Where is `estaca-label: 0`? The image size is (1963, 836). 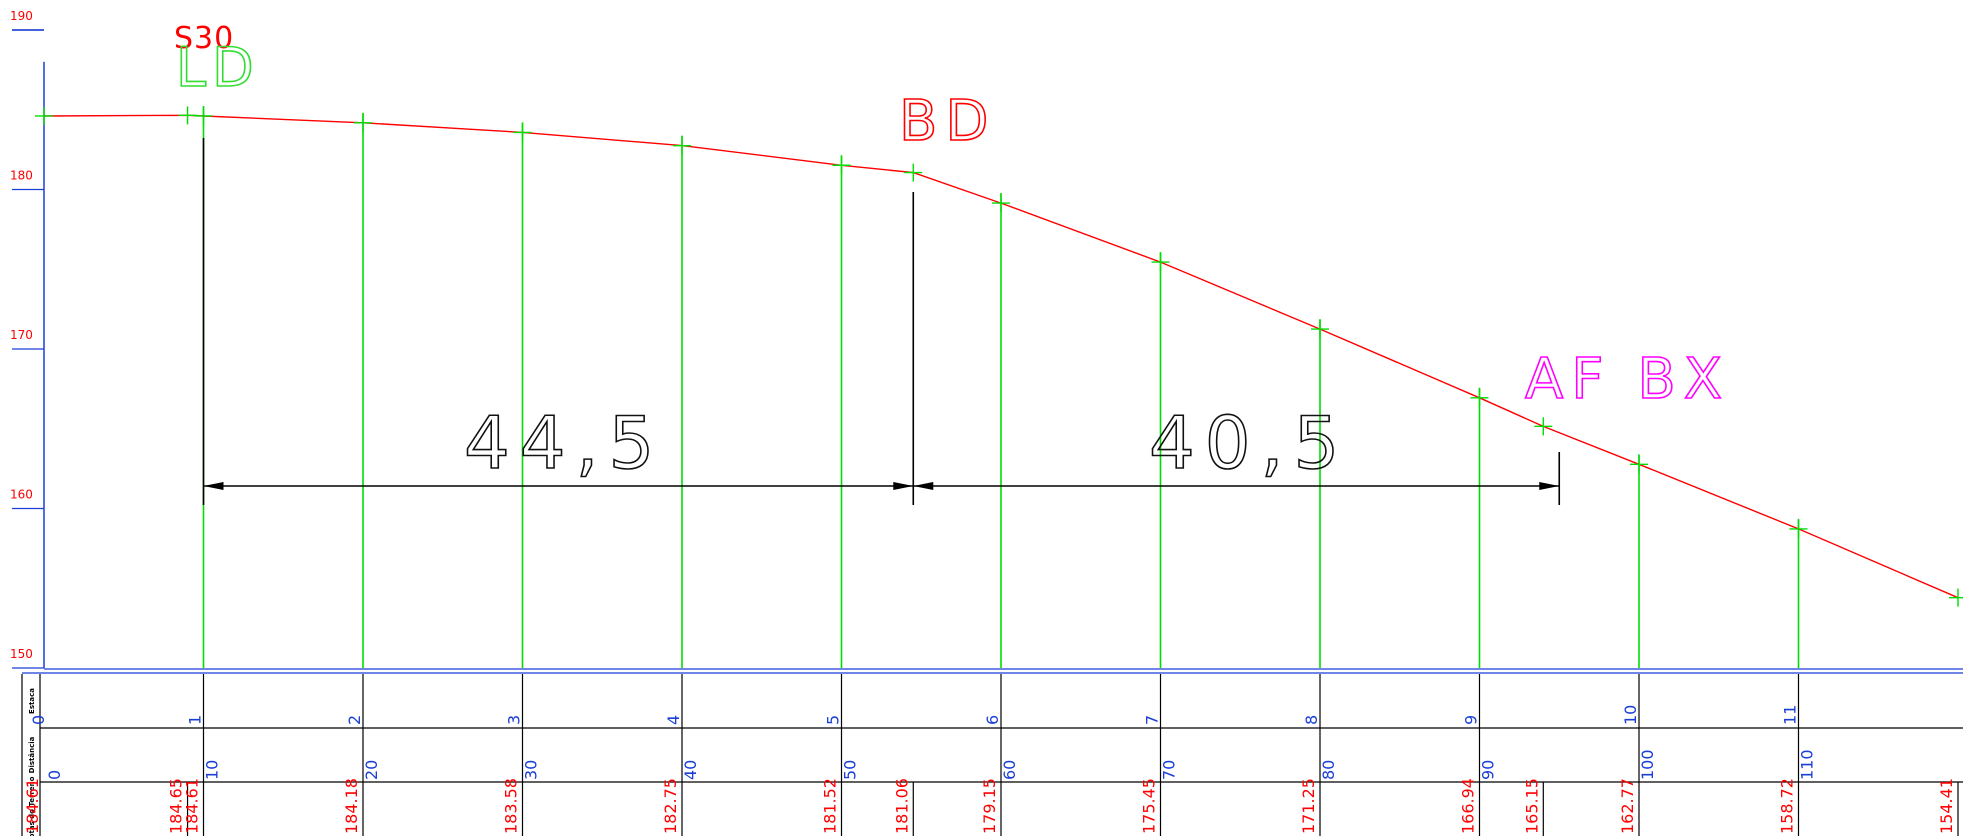 estaca-label: 0 is located at coordinates (38, 720).